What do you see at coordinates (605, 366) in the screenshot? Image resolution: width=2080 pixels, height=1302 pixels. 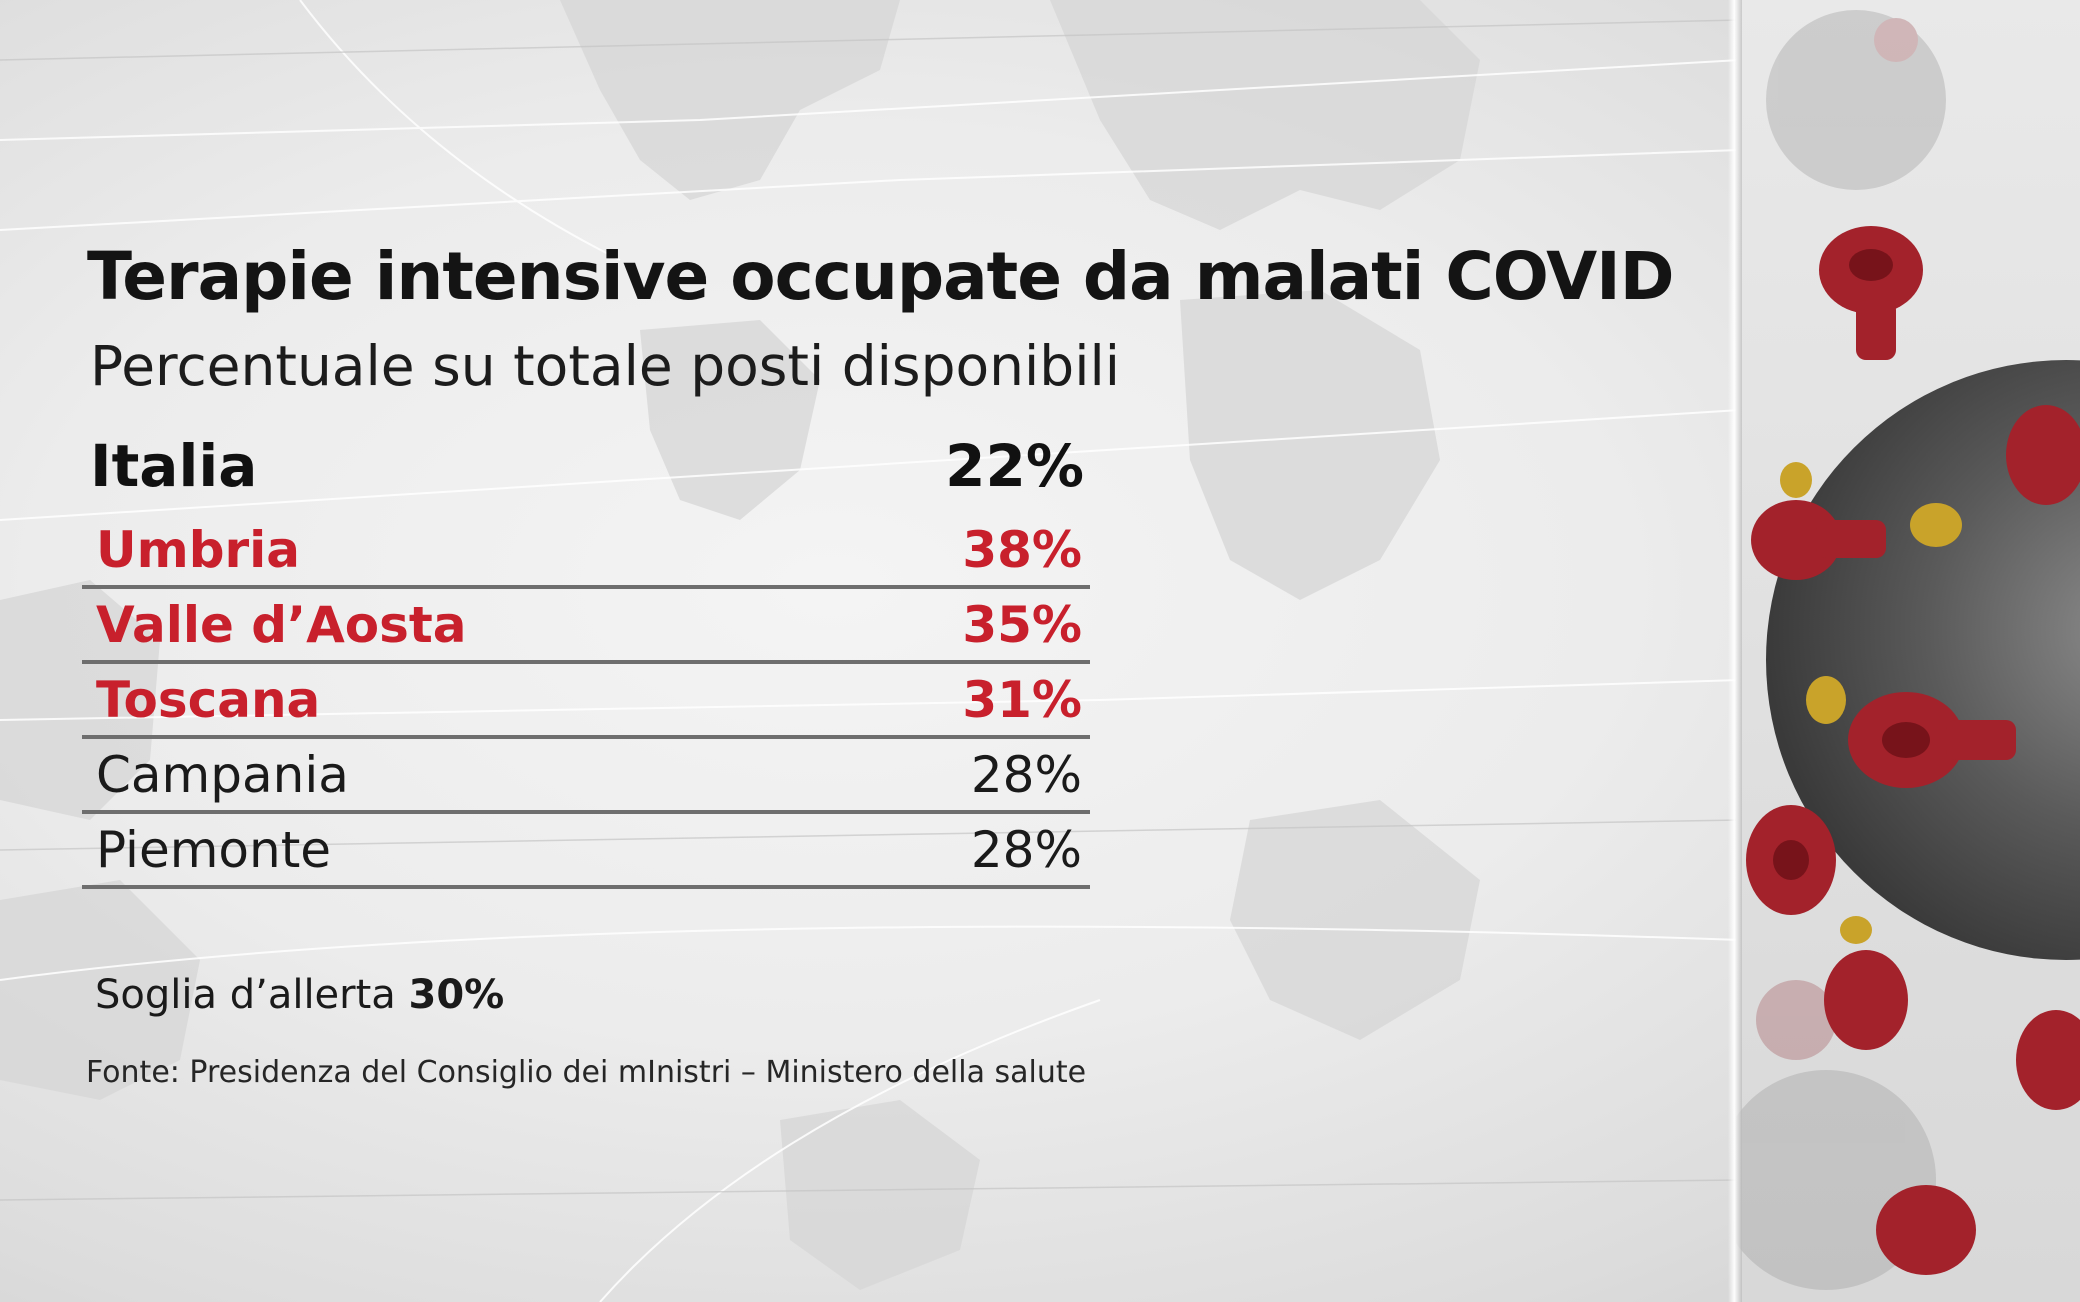 I see `chart-subtitle: Percentuale su totale posti disponibili` at bounding box center [605, 366].